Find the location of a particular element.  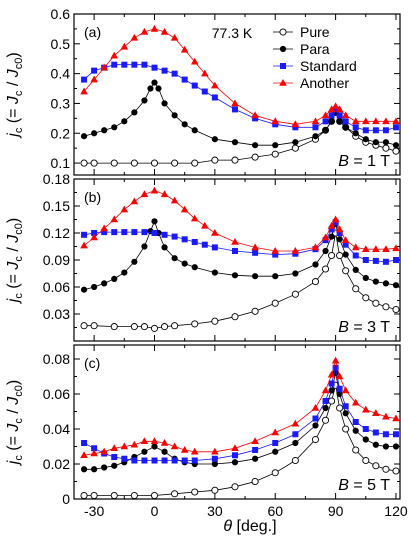

series-another is located at coordinates (240, 76).